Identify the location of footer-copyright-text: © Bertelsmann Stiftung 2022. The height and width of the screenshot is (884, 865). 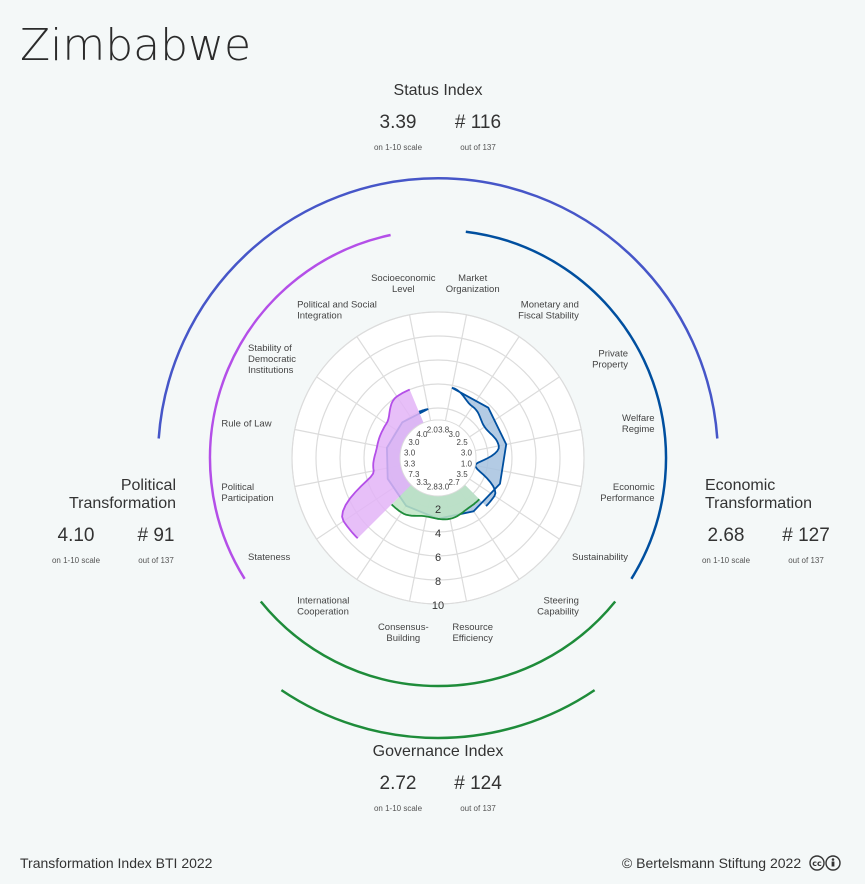
(711, 863).